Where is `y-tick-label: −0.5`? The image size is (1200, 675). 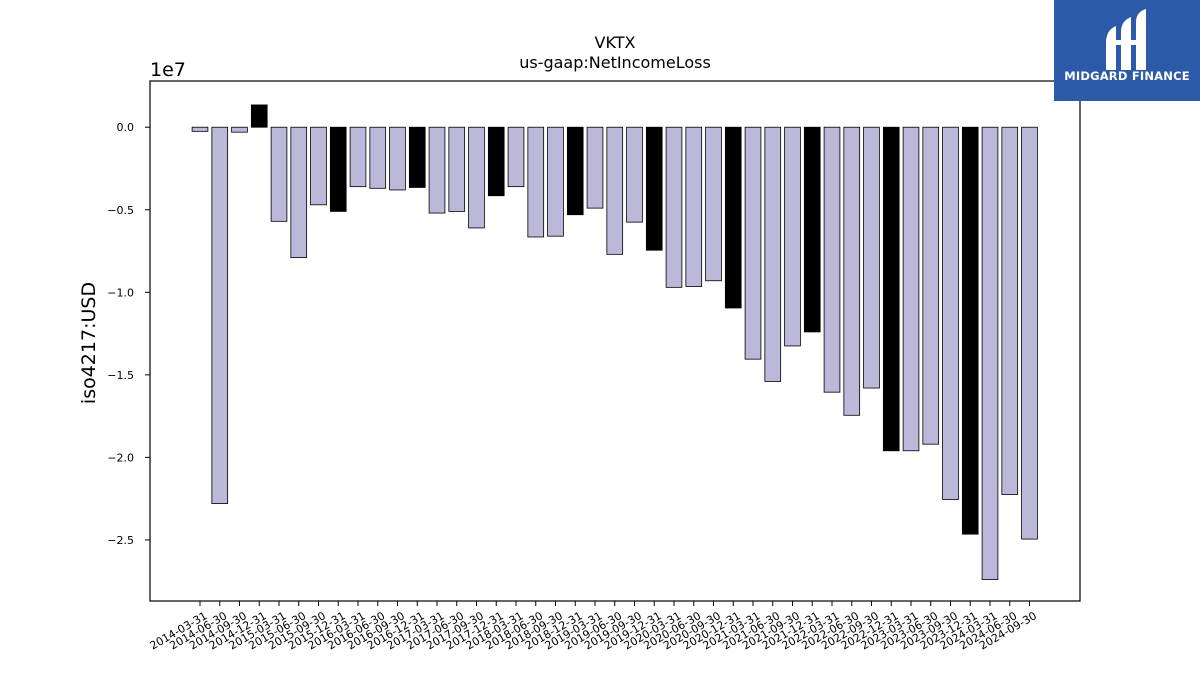
y-tick-label: −0.5 is located at coordinates (120, 210).